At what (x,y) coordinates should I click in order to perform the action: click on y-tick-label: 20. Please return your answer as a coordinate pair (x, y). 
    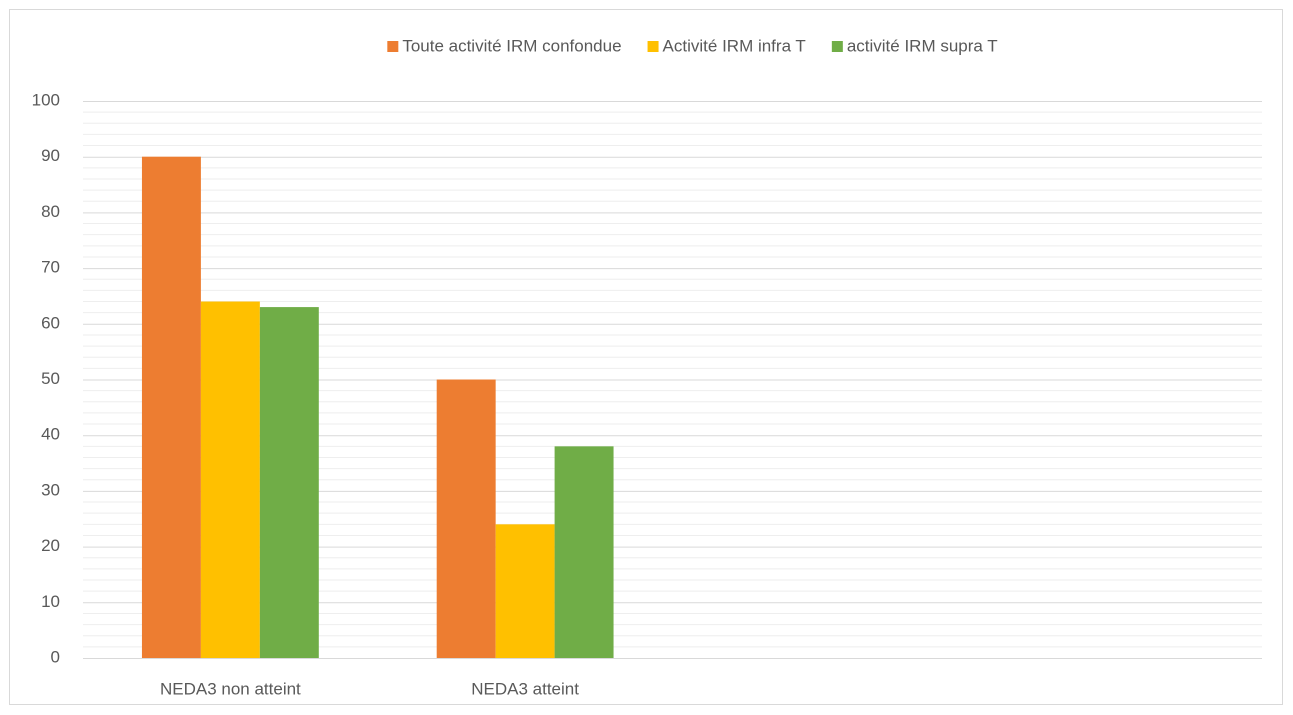
    Looking at the image, I should click on (50, 545).